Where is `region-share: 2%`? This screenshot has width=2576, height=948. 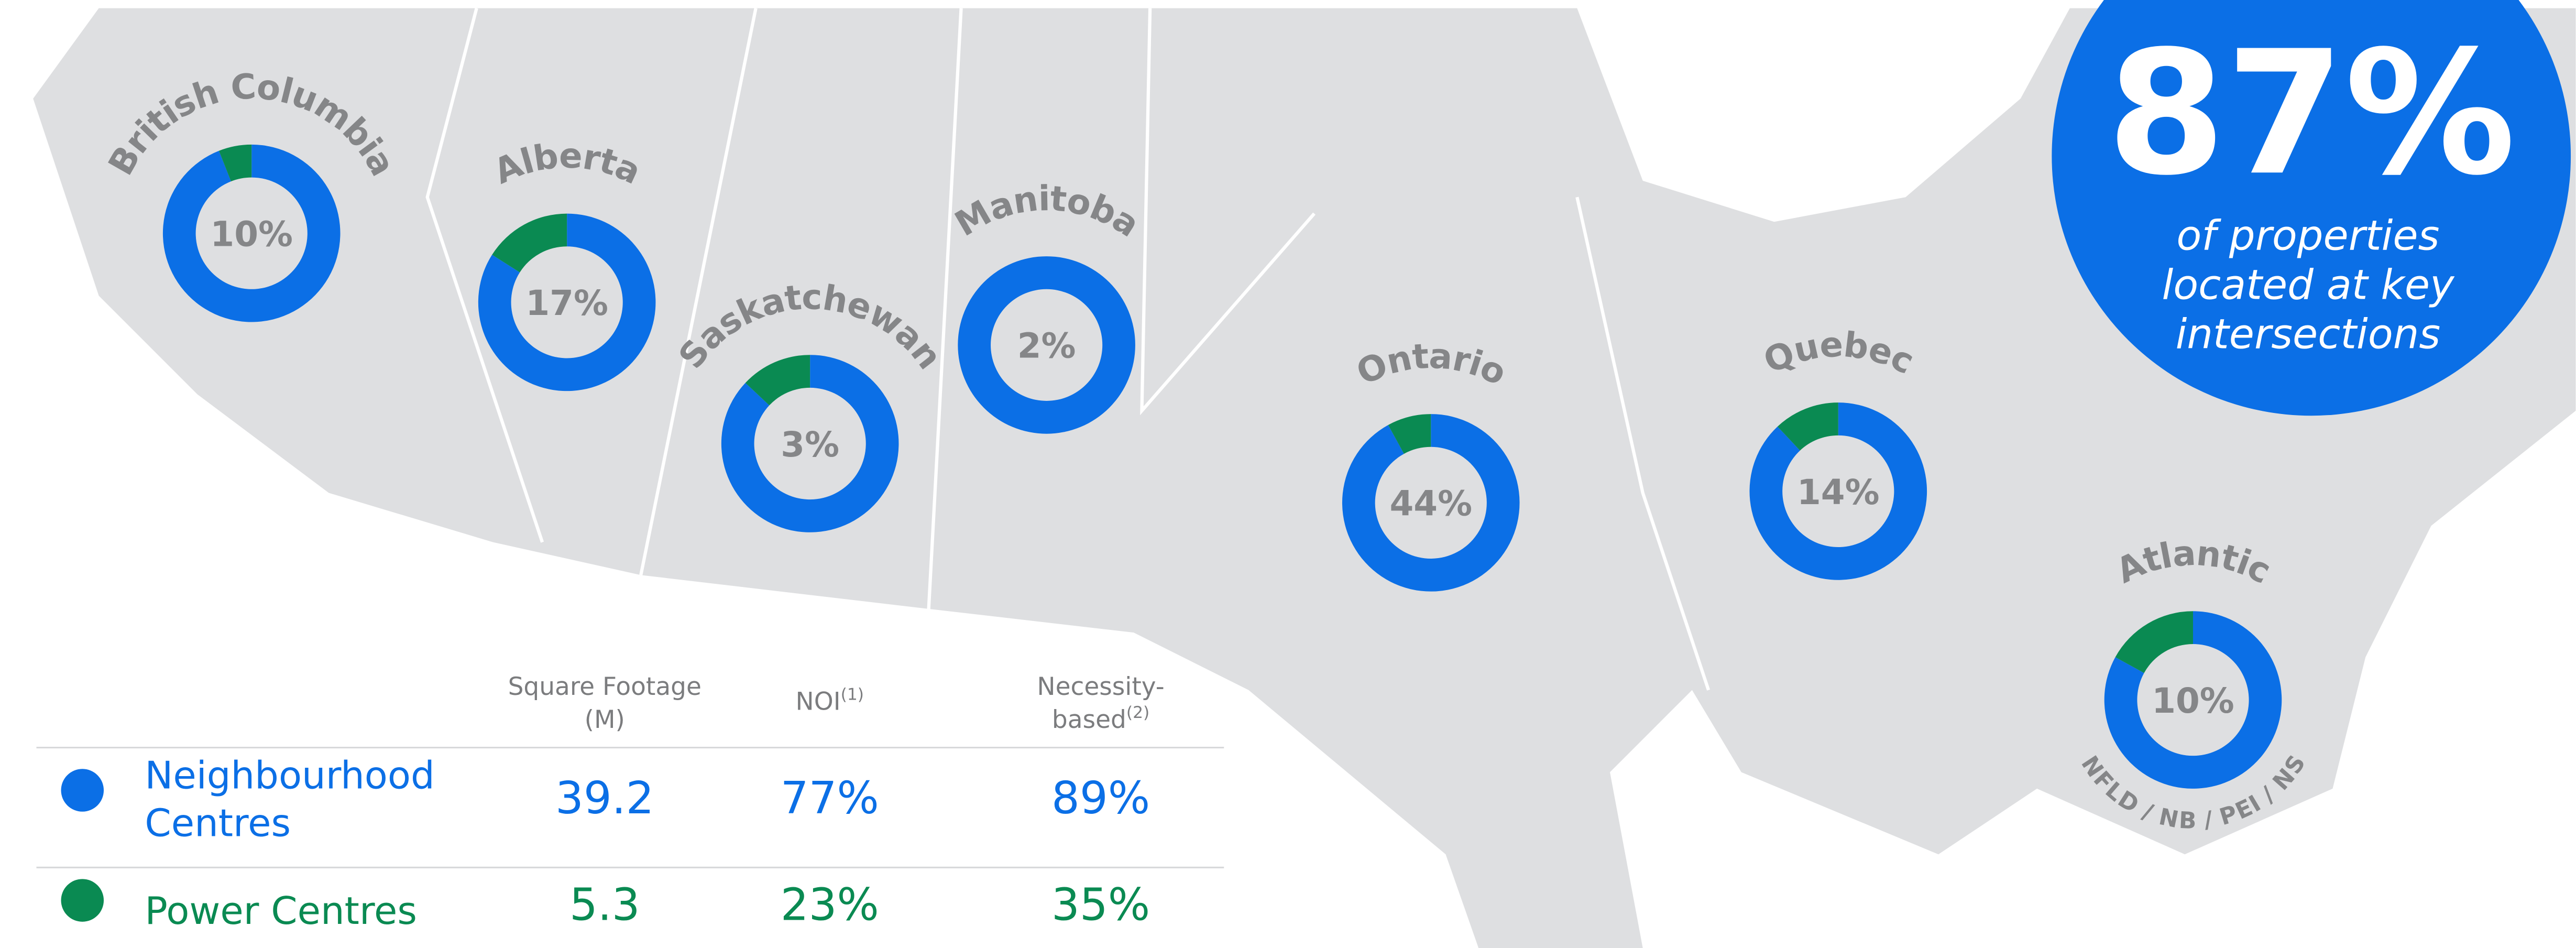
region-share: 2% is located at coordinates (1046, 346).